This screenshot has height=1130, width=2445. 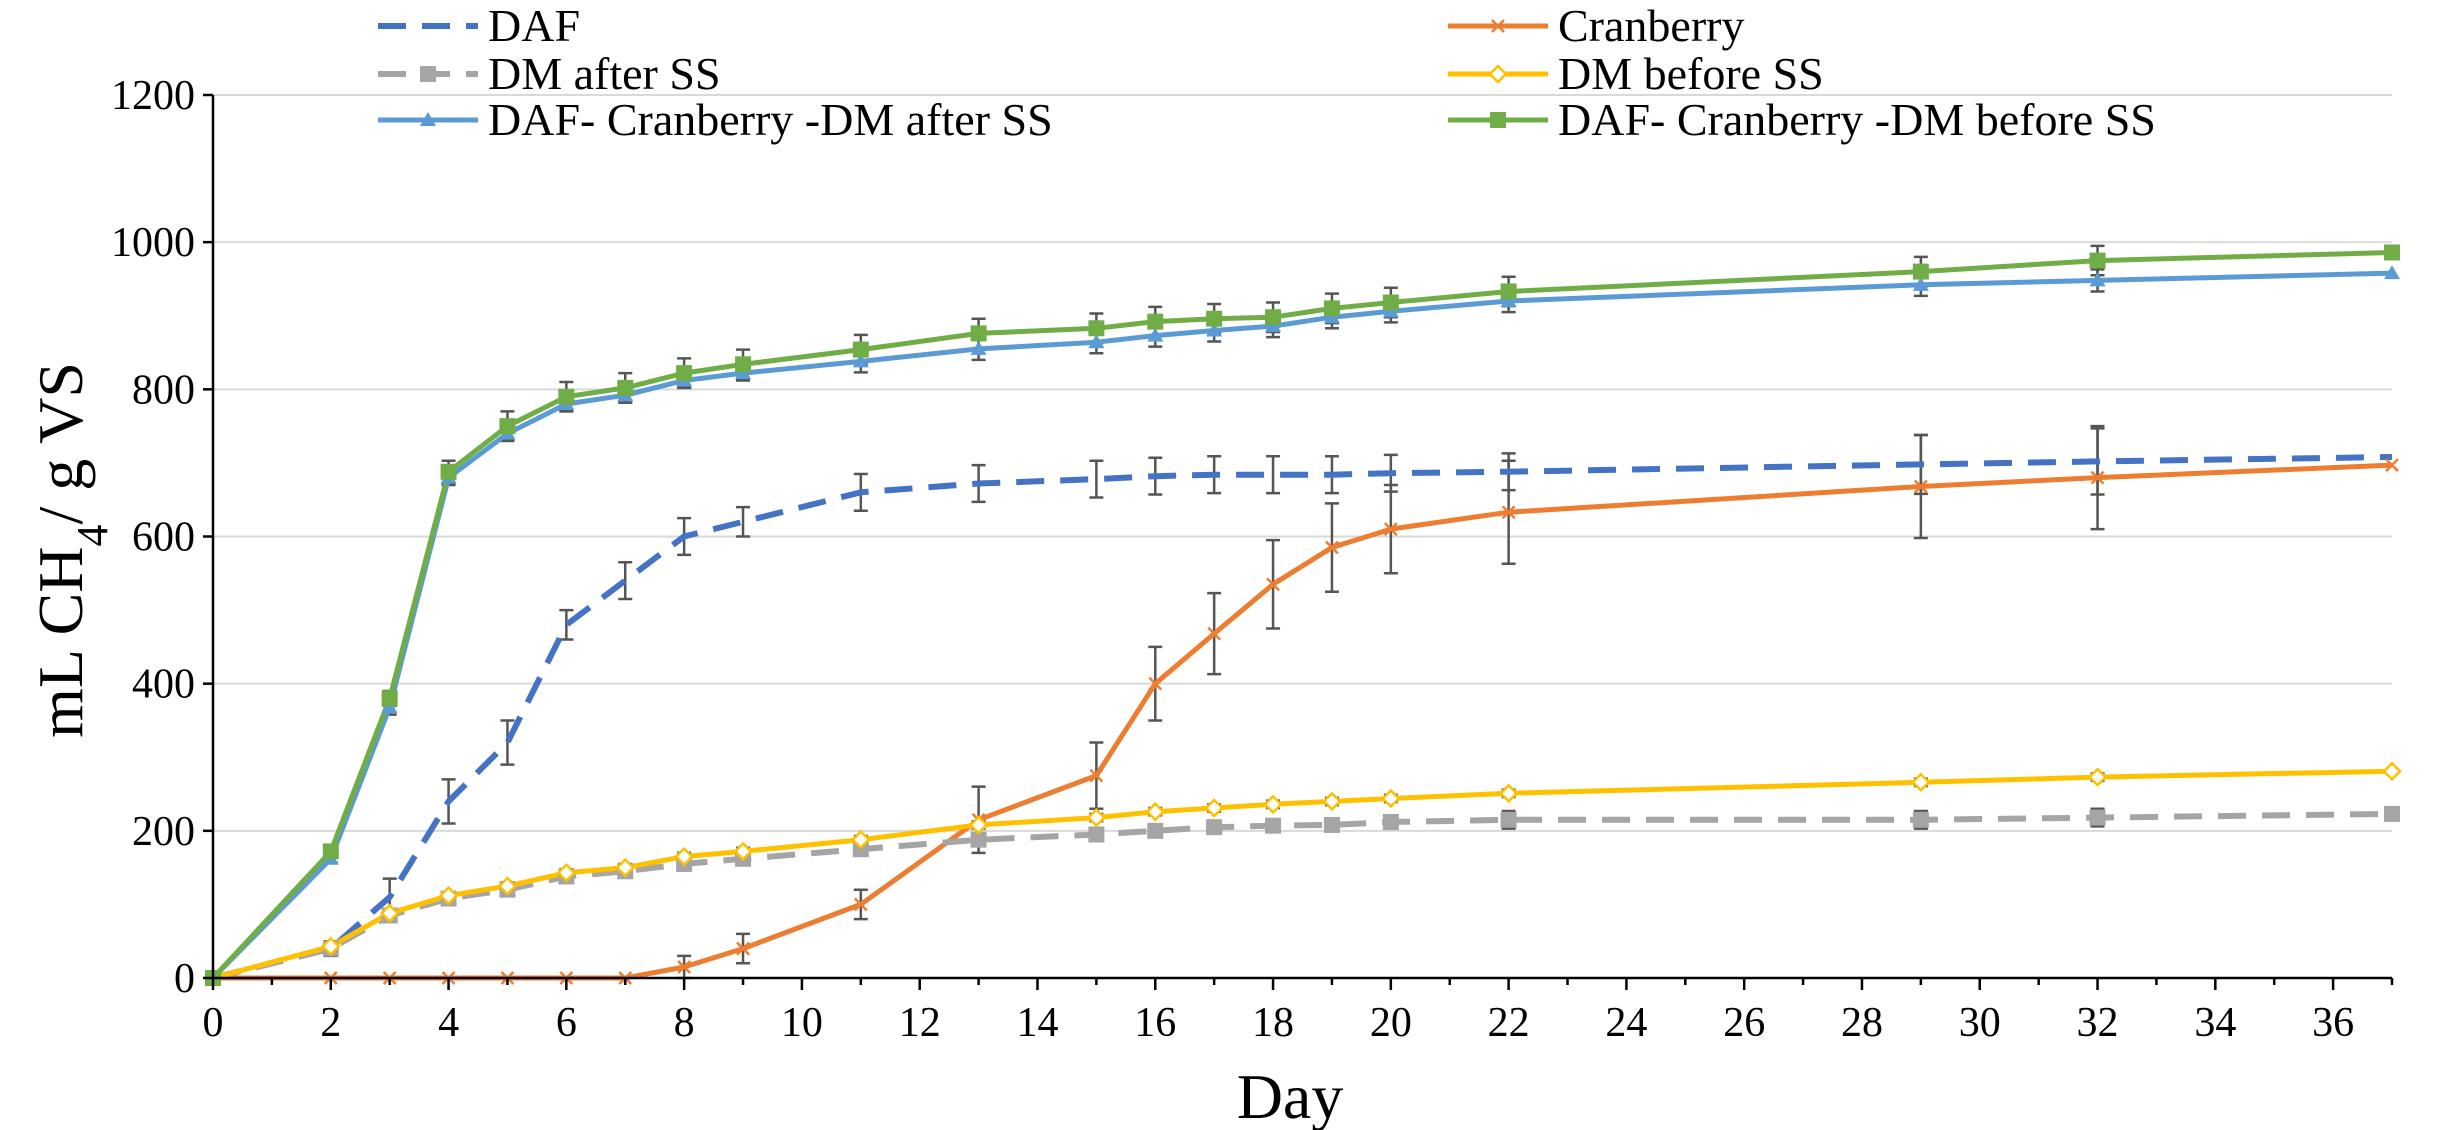 I want to click on legend-entry-3: DM before SS, so click(x=1636, y=73).